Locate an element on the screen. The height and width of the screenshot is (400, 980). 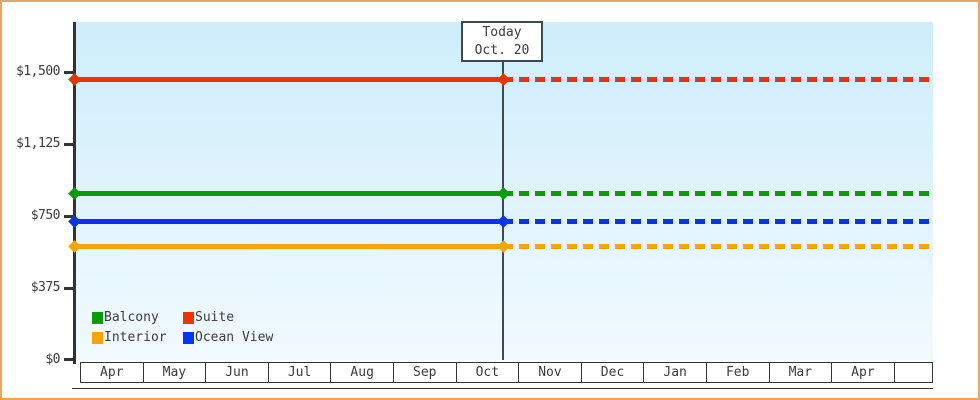
y-tick-label: $750 is located at coordinates (45, 215).